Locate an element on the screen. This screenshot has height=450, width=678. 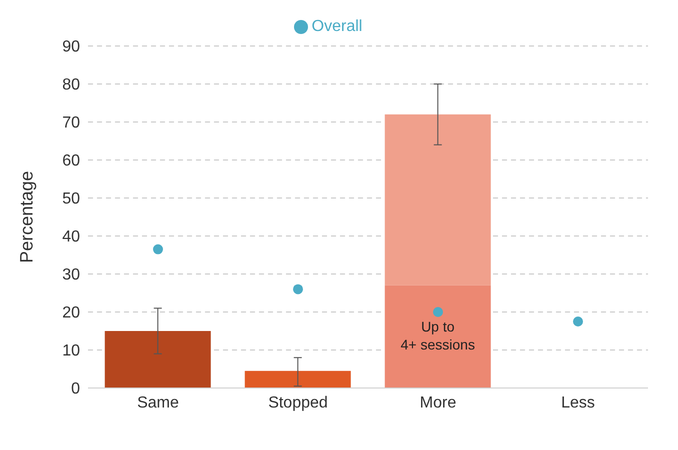
x-tick-label: Stopped is located at coordinates (298, 403).